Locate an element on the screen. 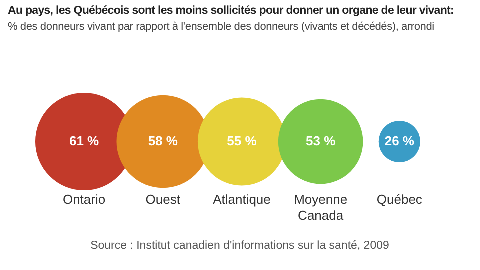  category-label: Moyenne Canada is located at coordinates (321, 207).